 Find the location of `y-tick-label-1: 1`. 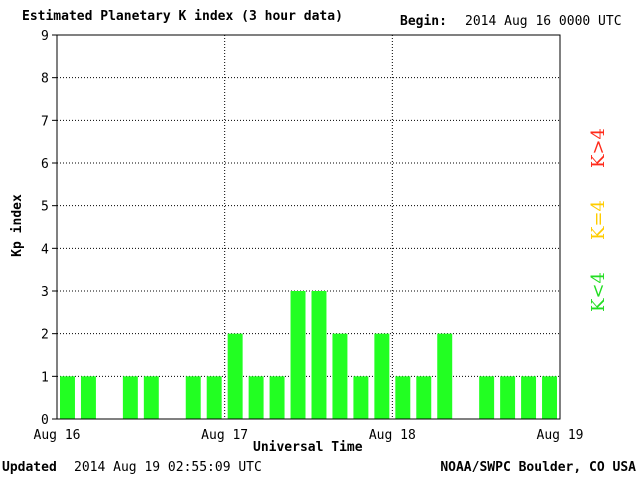

y-tick-label-1: 1 is located at coordinates (45, 377).